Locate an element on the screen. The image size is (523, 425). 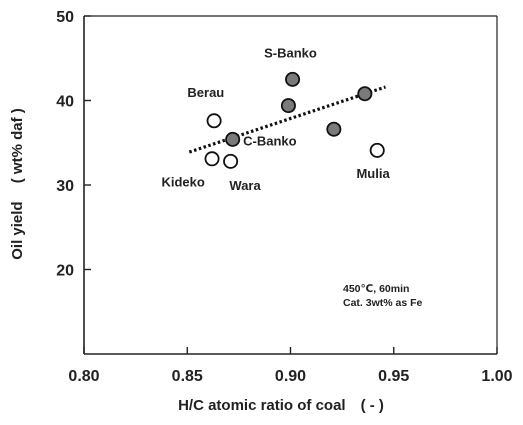
x-tick-label: 0.95 is located at coordinates (393, 376).